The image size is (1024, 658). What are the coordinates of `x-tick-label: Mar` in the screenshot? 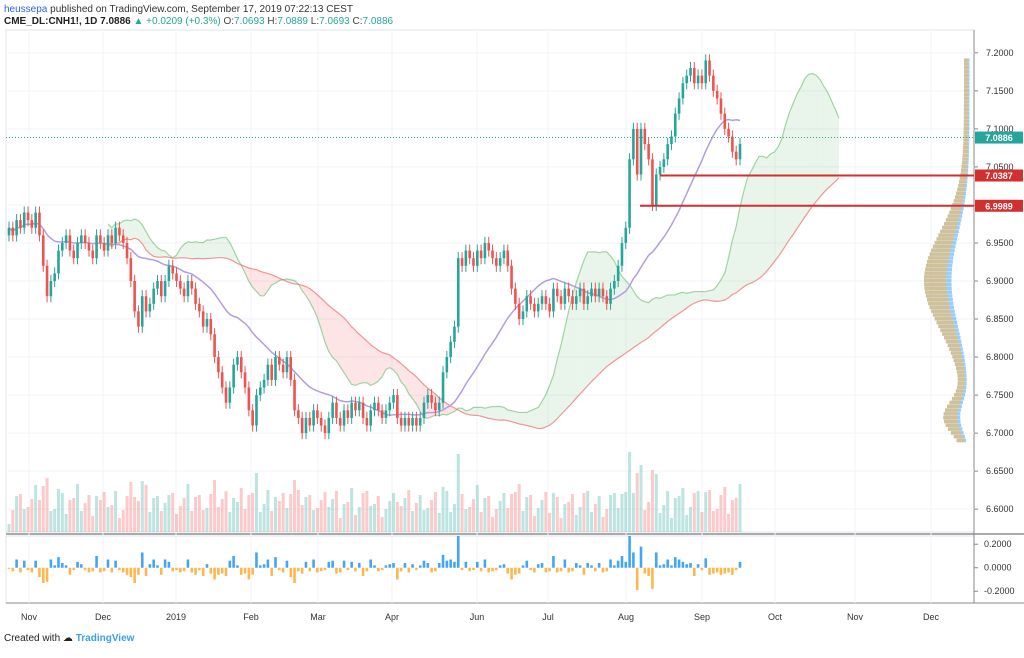 It's located at (318, 617).